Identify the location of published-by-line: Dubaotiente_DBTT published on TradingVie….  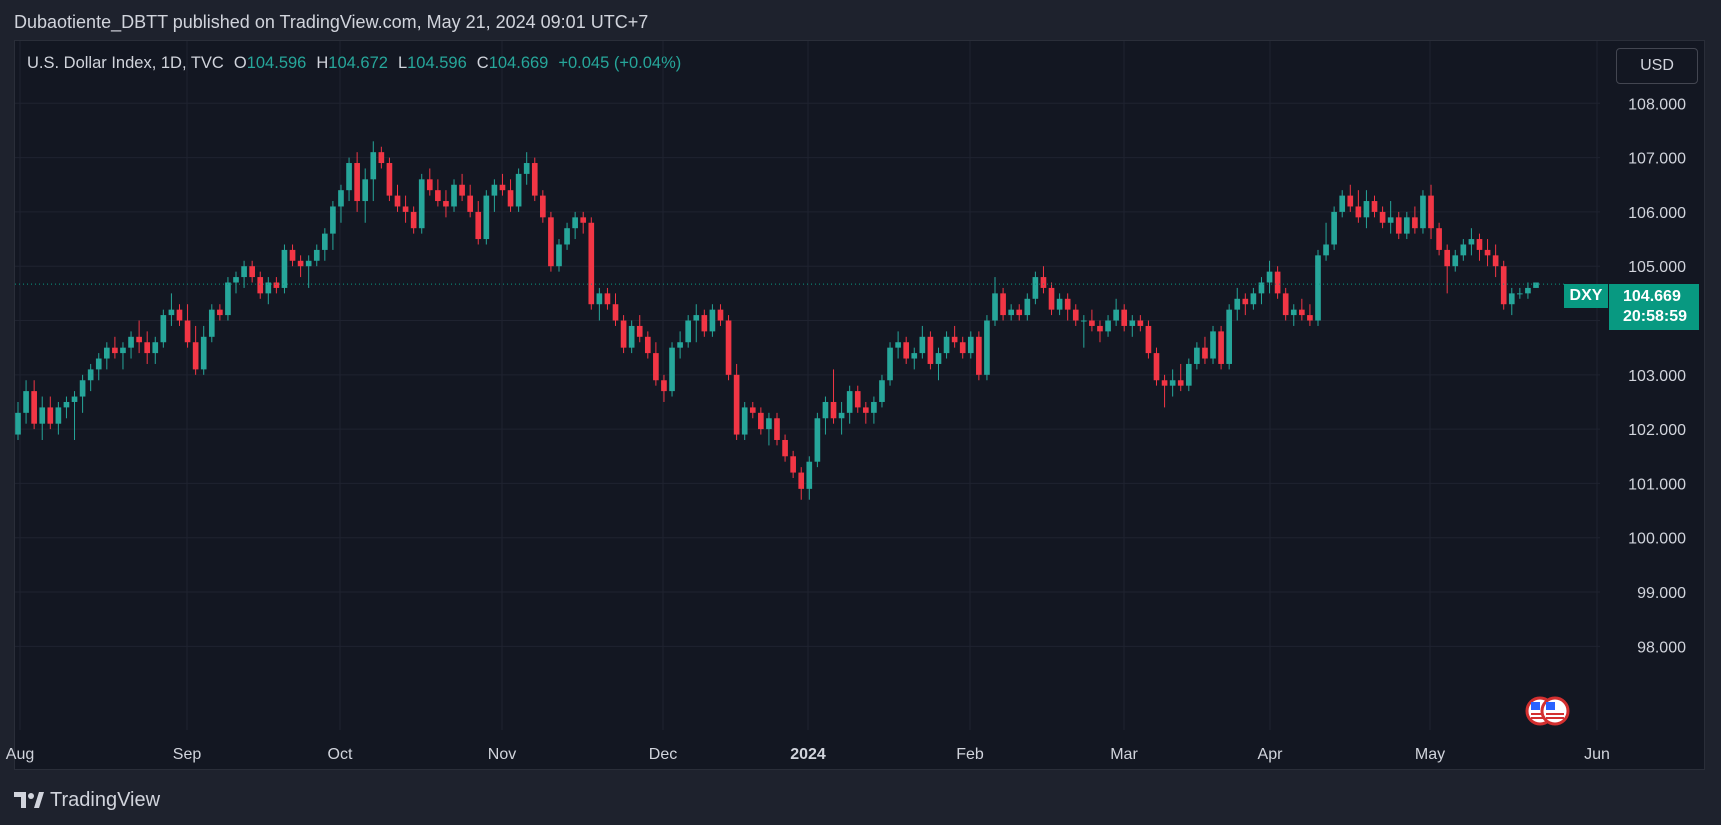
(331, 22).